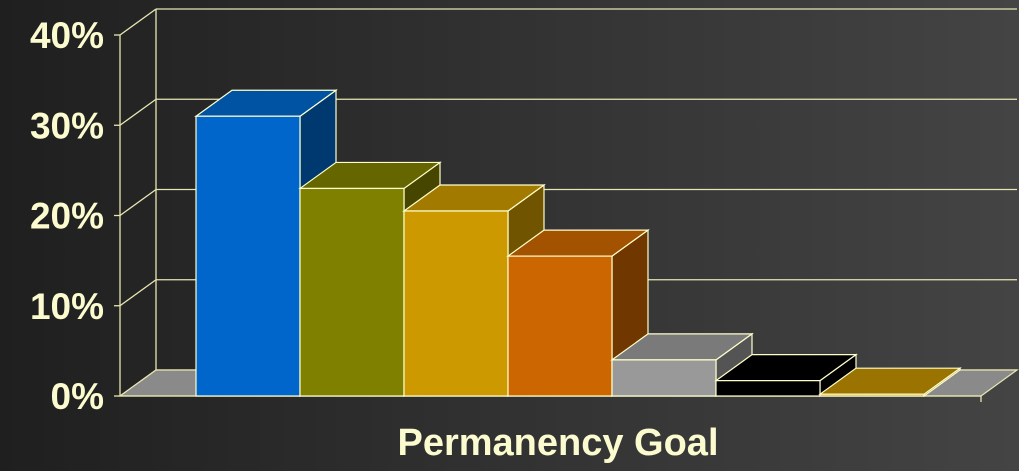 This screenshot has width=1019, height=471. I want to click on y-tick-label: 10%, so click(67, 306).